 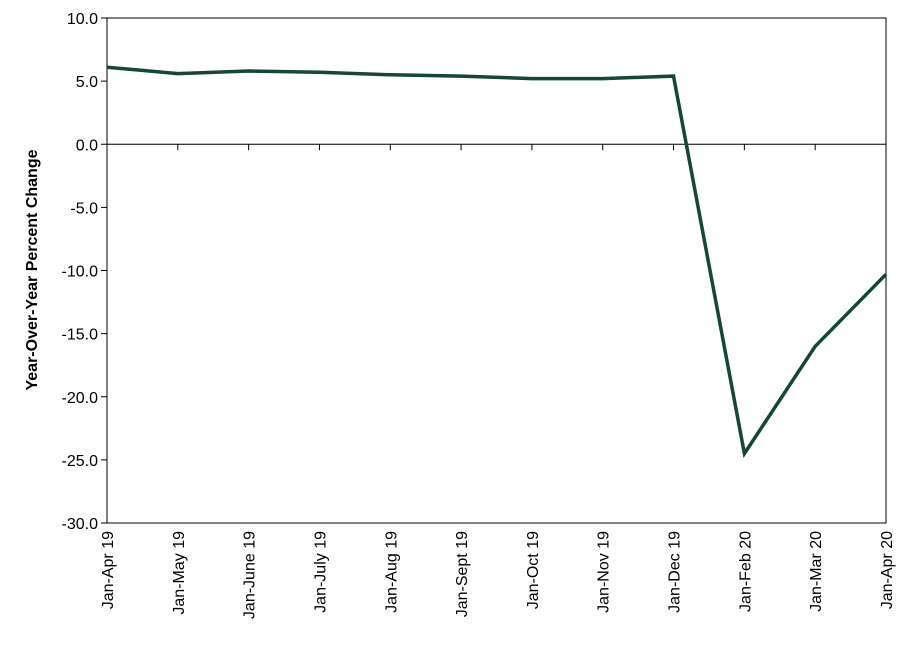 I want to click on x-tick-label: Jan-June 19, so click(x=250, y=575).